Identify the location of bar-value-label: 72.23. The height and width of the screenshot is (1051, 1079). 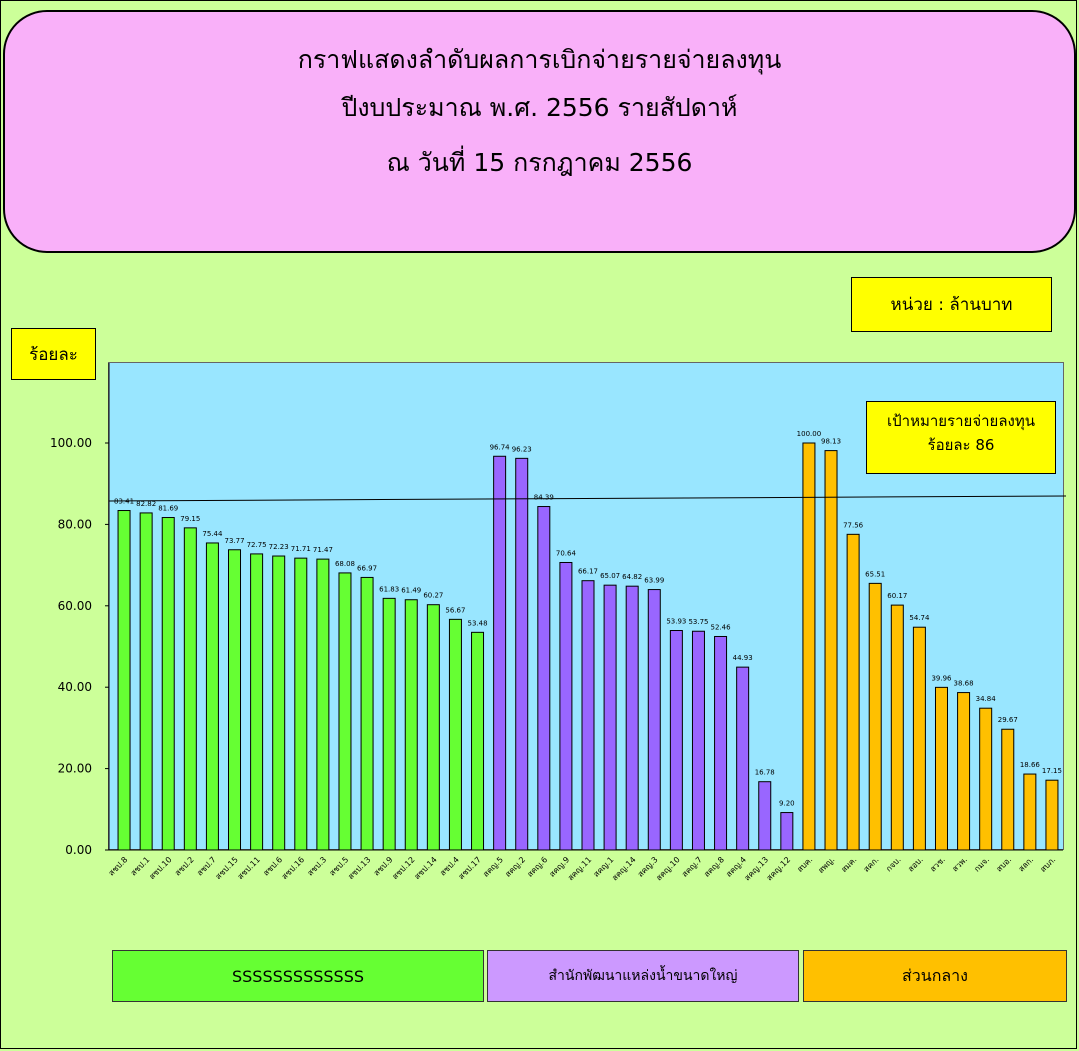
(279, 547).